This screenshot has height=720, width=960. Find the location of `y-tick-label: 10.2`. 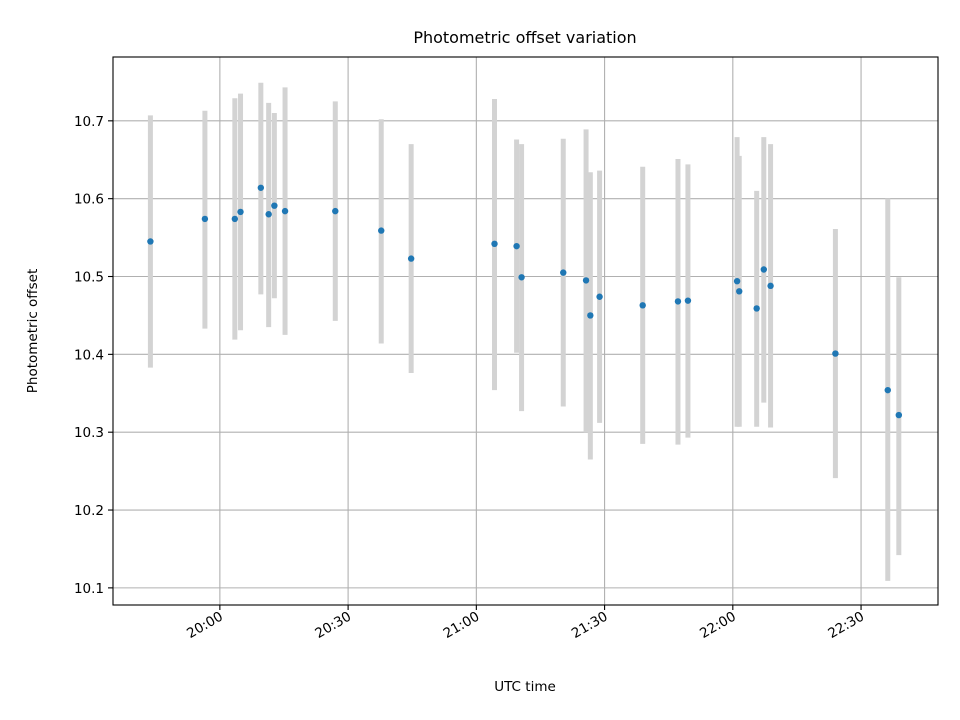

y-tick-label: 10.2 is located at coordinates (89, 511).